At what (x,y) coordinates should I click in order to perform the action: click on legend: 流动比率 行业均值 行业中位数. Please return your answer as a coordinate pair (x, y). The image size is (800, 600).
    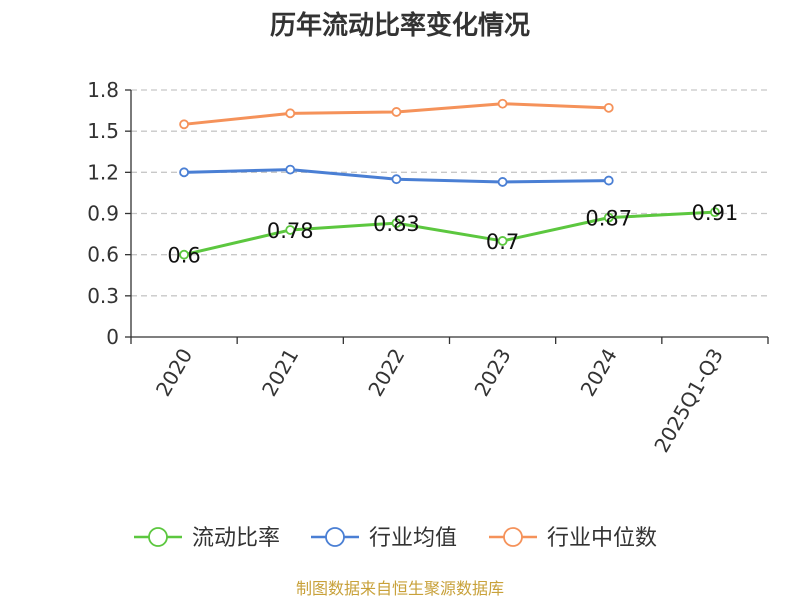
    Looking at the image, I should click on (395, 538).